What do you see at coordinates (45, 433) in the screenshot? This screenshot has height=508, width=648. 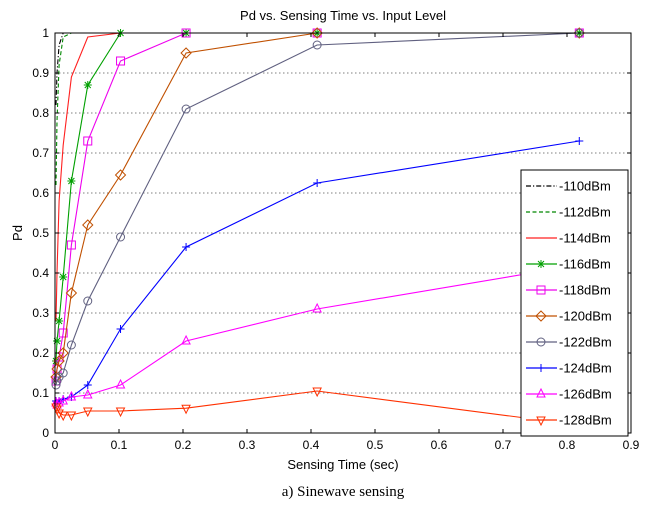 I see `y-tick-label: 0` at bounding box center [45, 433].